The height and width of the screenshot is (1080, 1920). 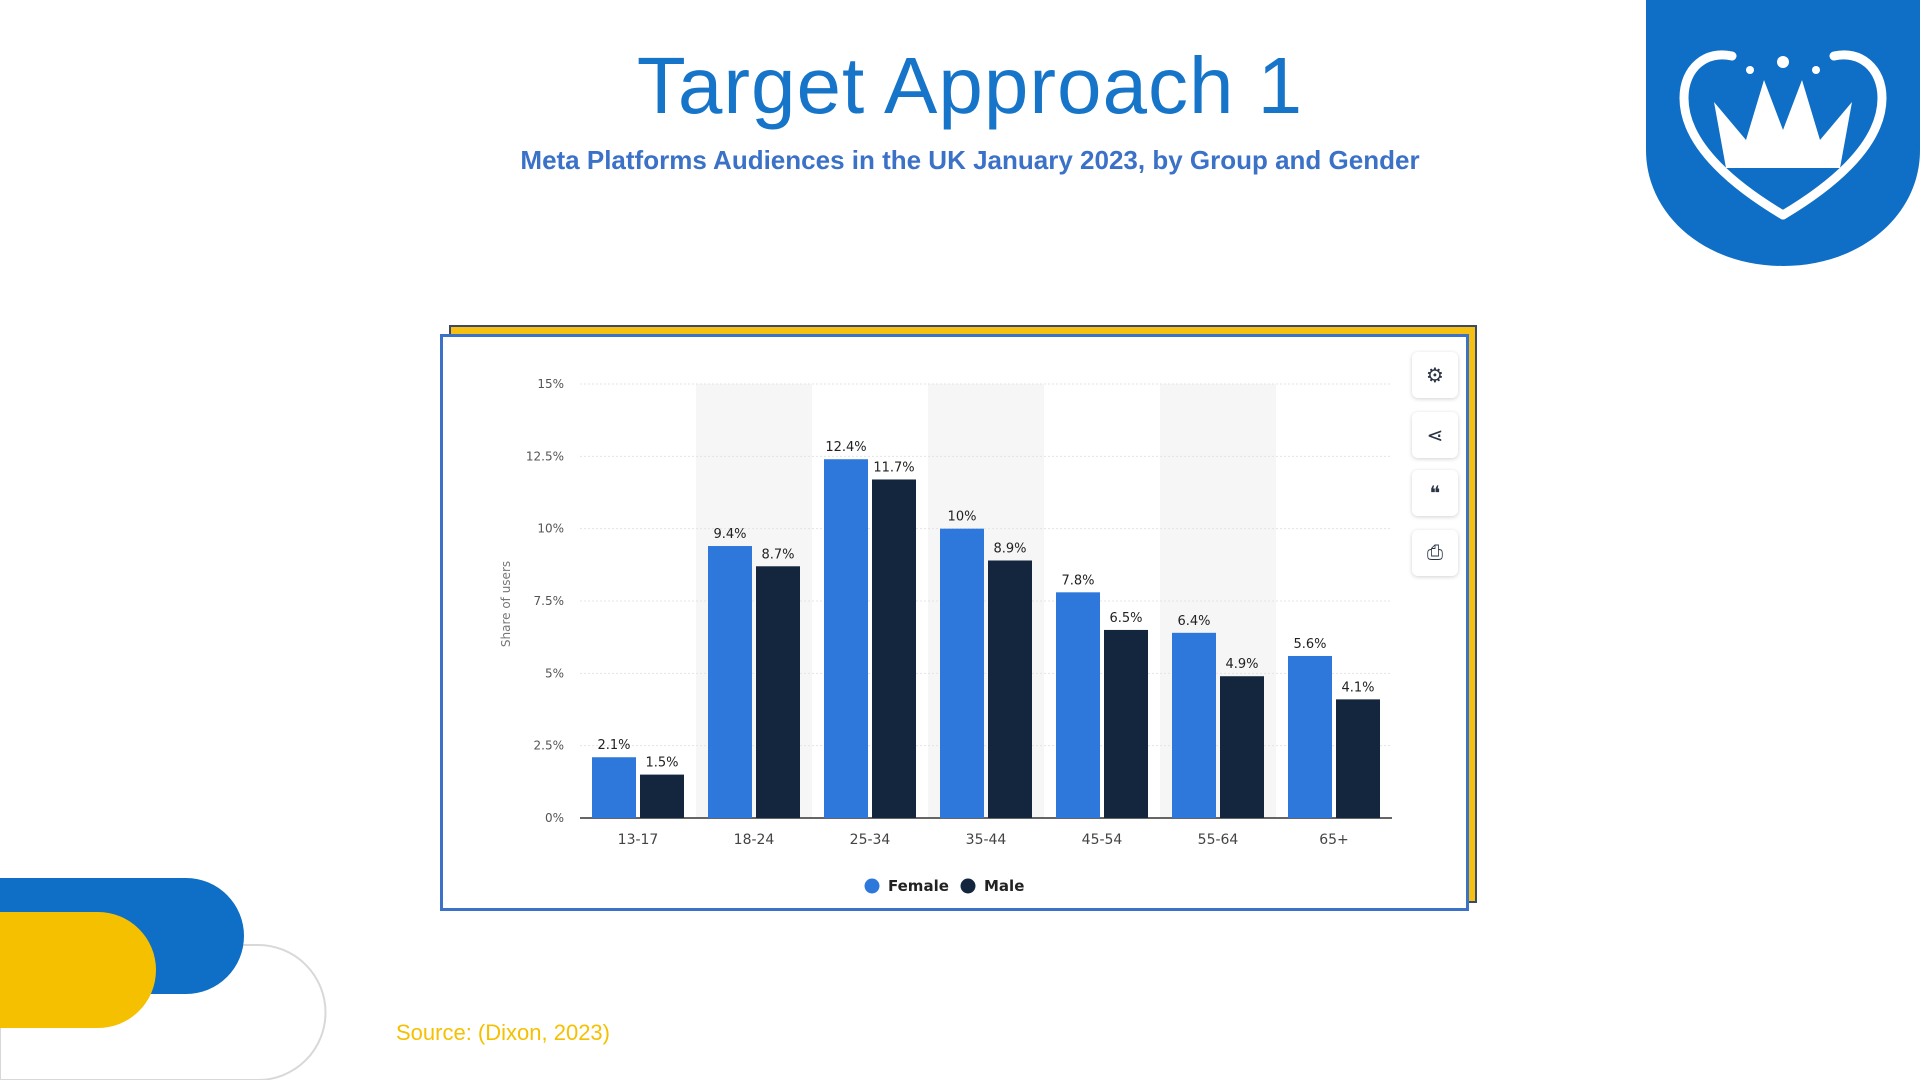 What do you see at coordinates (1125, 618) in the screenshot?
I see `data-label: 6.5%` at bounding box center [1125, 618].